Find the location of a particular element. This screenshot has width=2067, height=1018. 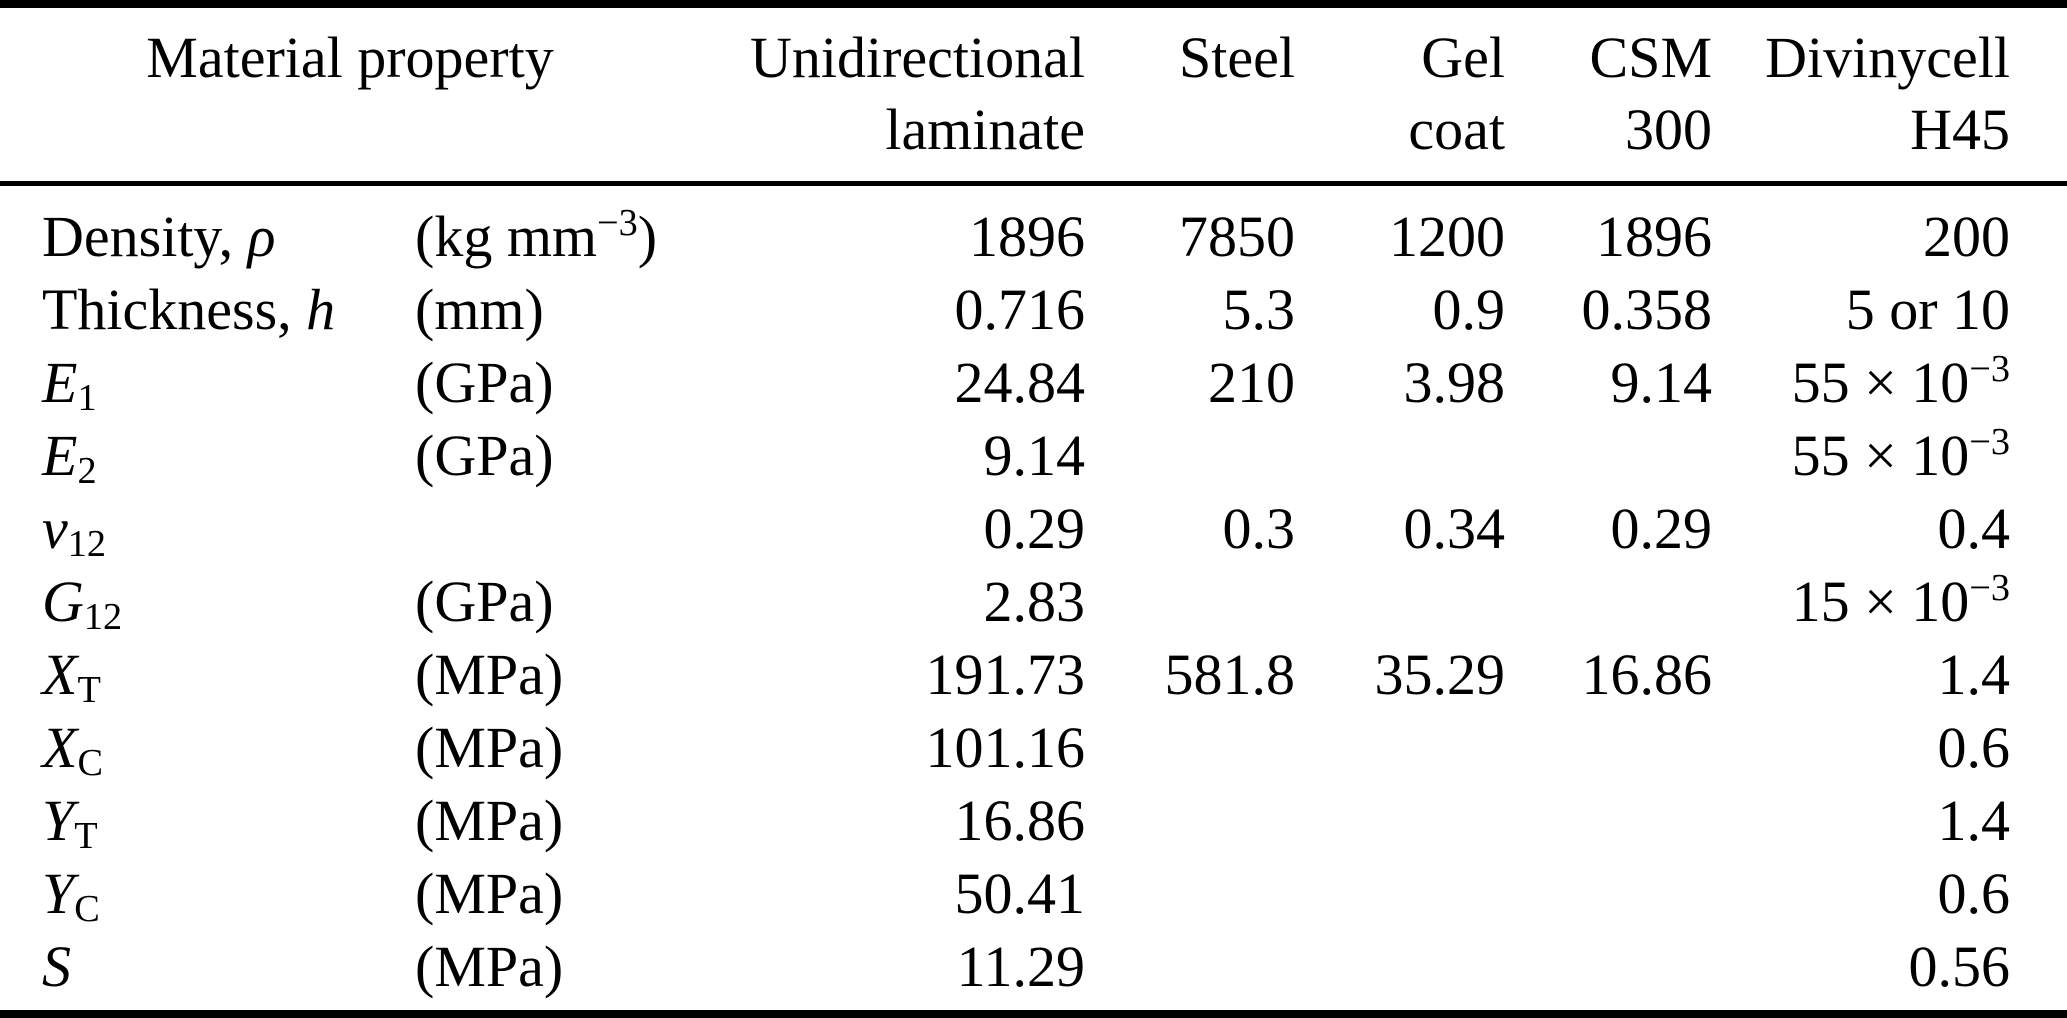

header-line: Unidirectional is located at coordinates (918, 57).